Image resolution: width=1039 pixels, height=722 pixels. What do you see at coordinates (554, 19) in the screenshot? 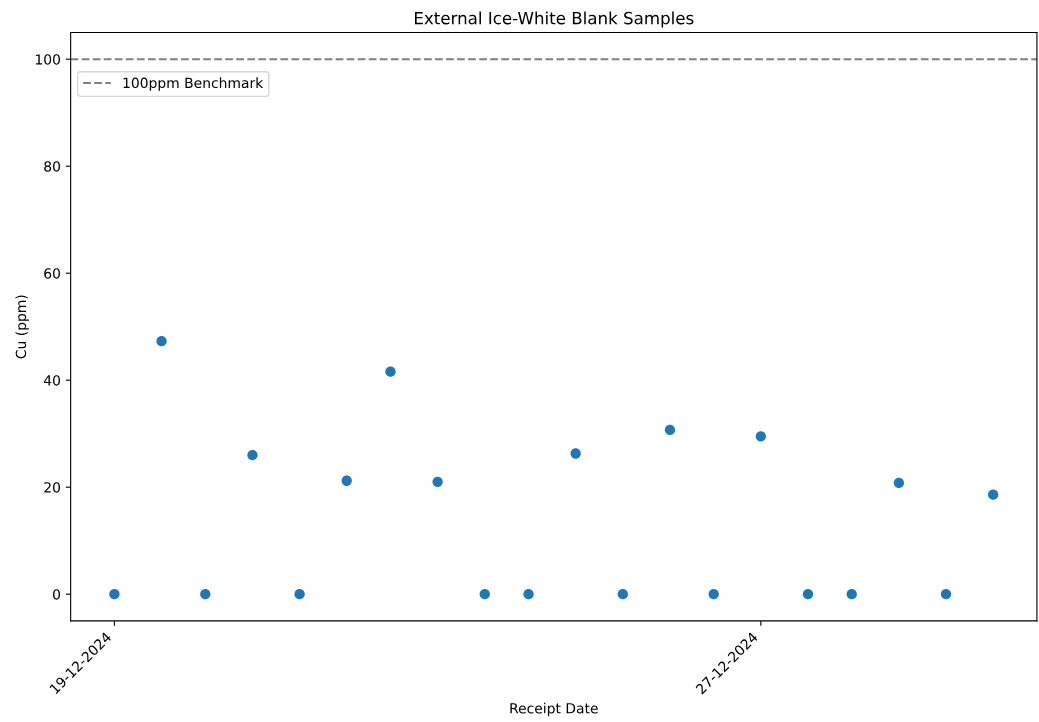
I see `chart-title: External Ice-White Blank Samples` at bounding box center [554, 19].